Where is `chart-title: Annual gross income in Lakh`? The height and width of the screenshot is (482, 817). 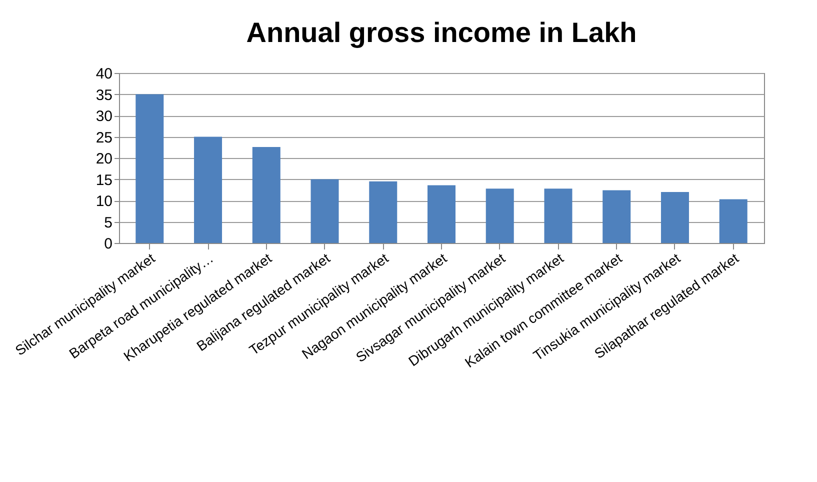
chart-title: Annual gross income in Lakh is located at coordinates (441, 32).